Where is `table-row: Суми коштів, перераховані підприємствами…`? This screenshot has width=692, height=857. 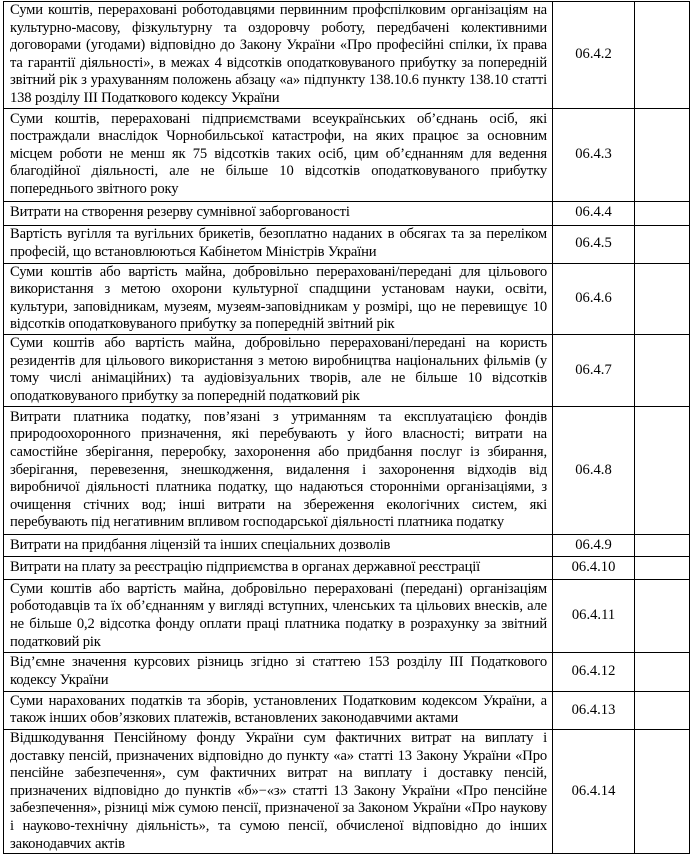
table-row: Суми коштів, перераховані підприємствами… is located at coordinates (346, 154).